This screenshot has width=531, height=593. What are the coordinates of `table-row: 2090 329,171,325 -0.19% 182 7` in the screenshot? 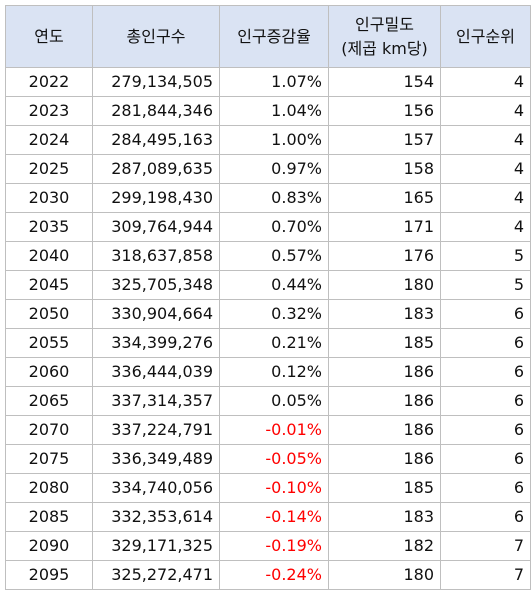 It's located at (268, 546).